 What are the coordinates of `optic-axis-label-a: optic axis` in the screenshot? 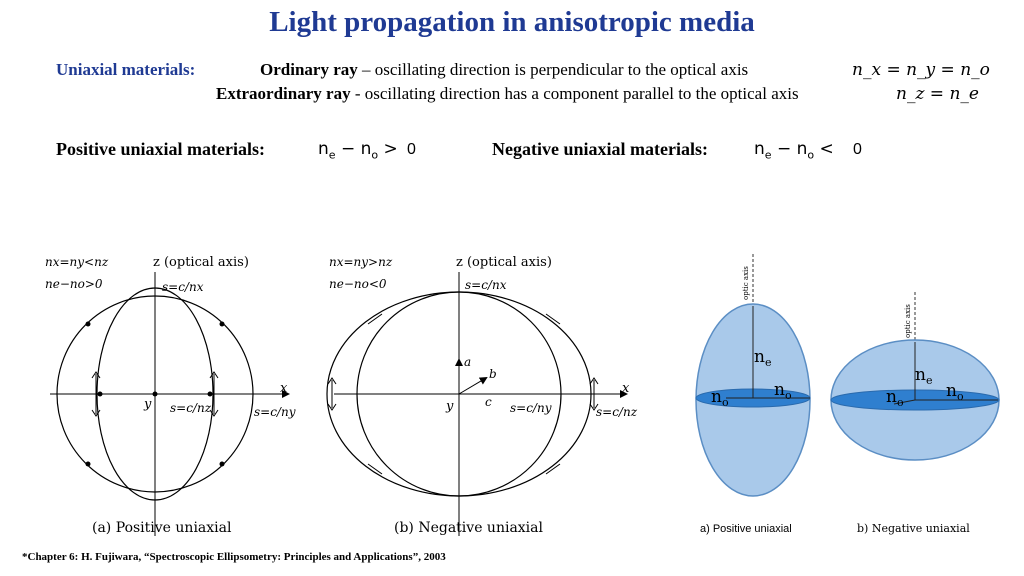 It's located at (746, 283).